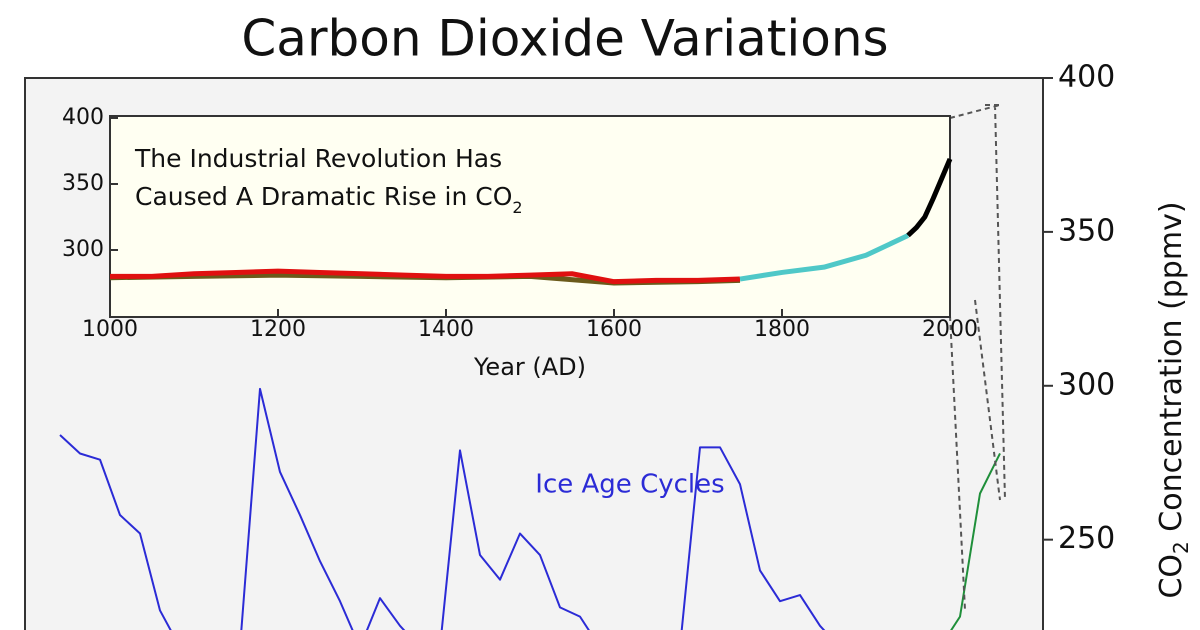 Image resolution: width=1200 pixels, height=630 pixels. What do you see at coordinates (529, 367) in the screenshot?
I see `x-axis-label: Year (AD)` at bounding box center [529, 367].